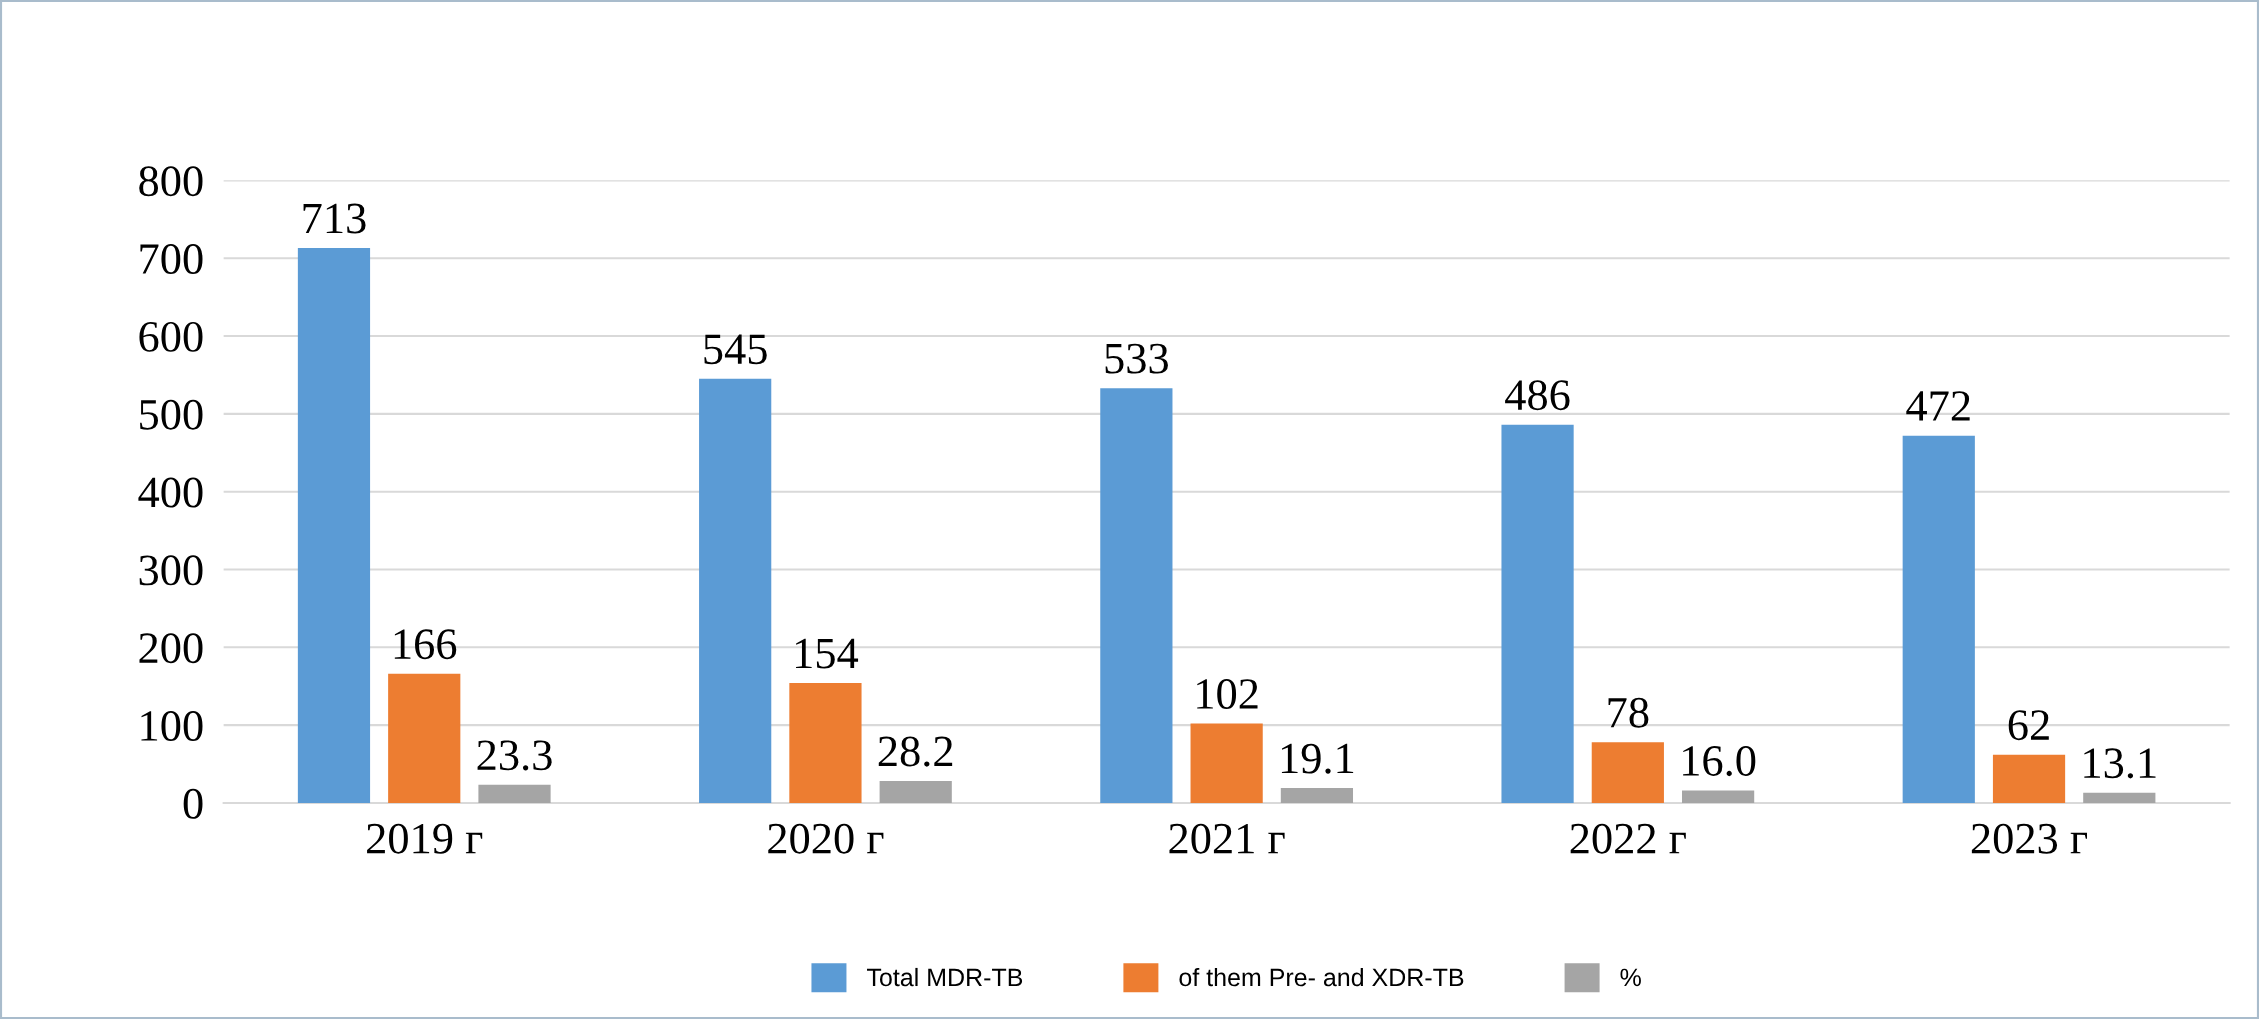 The width and height of the screenshot is (2259, 1019). I want to click on y-tick-label: 800, so click(171, 181).